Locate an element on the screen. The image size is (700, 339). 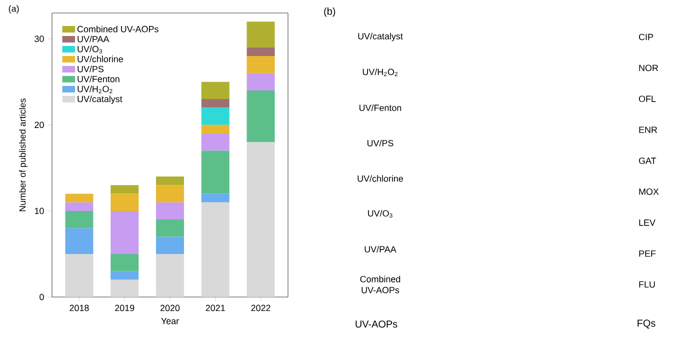
text: FLU is located at coordinates (647, 284).